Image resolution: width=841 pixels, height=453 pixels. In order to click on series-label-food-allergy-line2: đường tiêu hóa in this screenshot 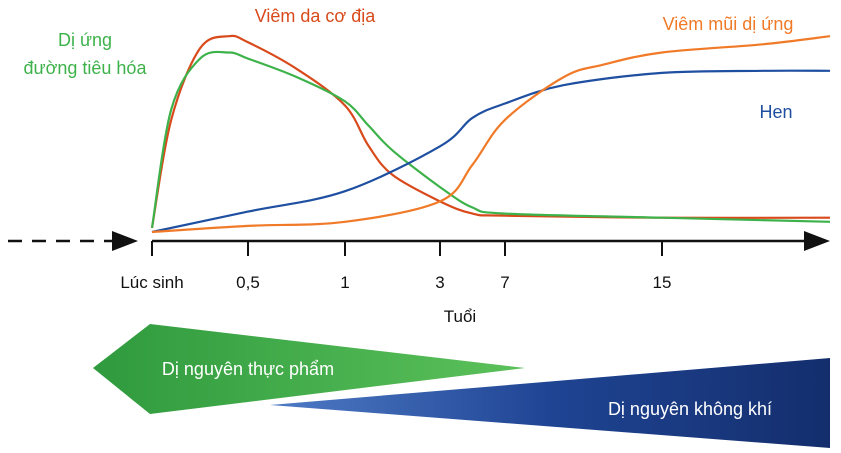, I will do `click(86, 68)`.